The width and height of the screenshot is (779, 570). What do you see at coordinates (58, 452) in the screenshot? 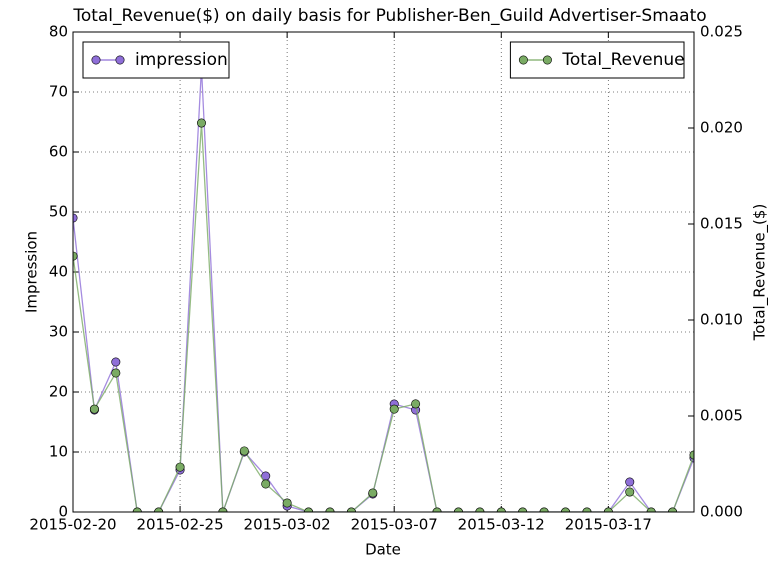
I see `y-tick-label: 10` at bounding box center [58, 452].